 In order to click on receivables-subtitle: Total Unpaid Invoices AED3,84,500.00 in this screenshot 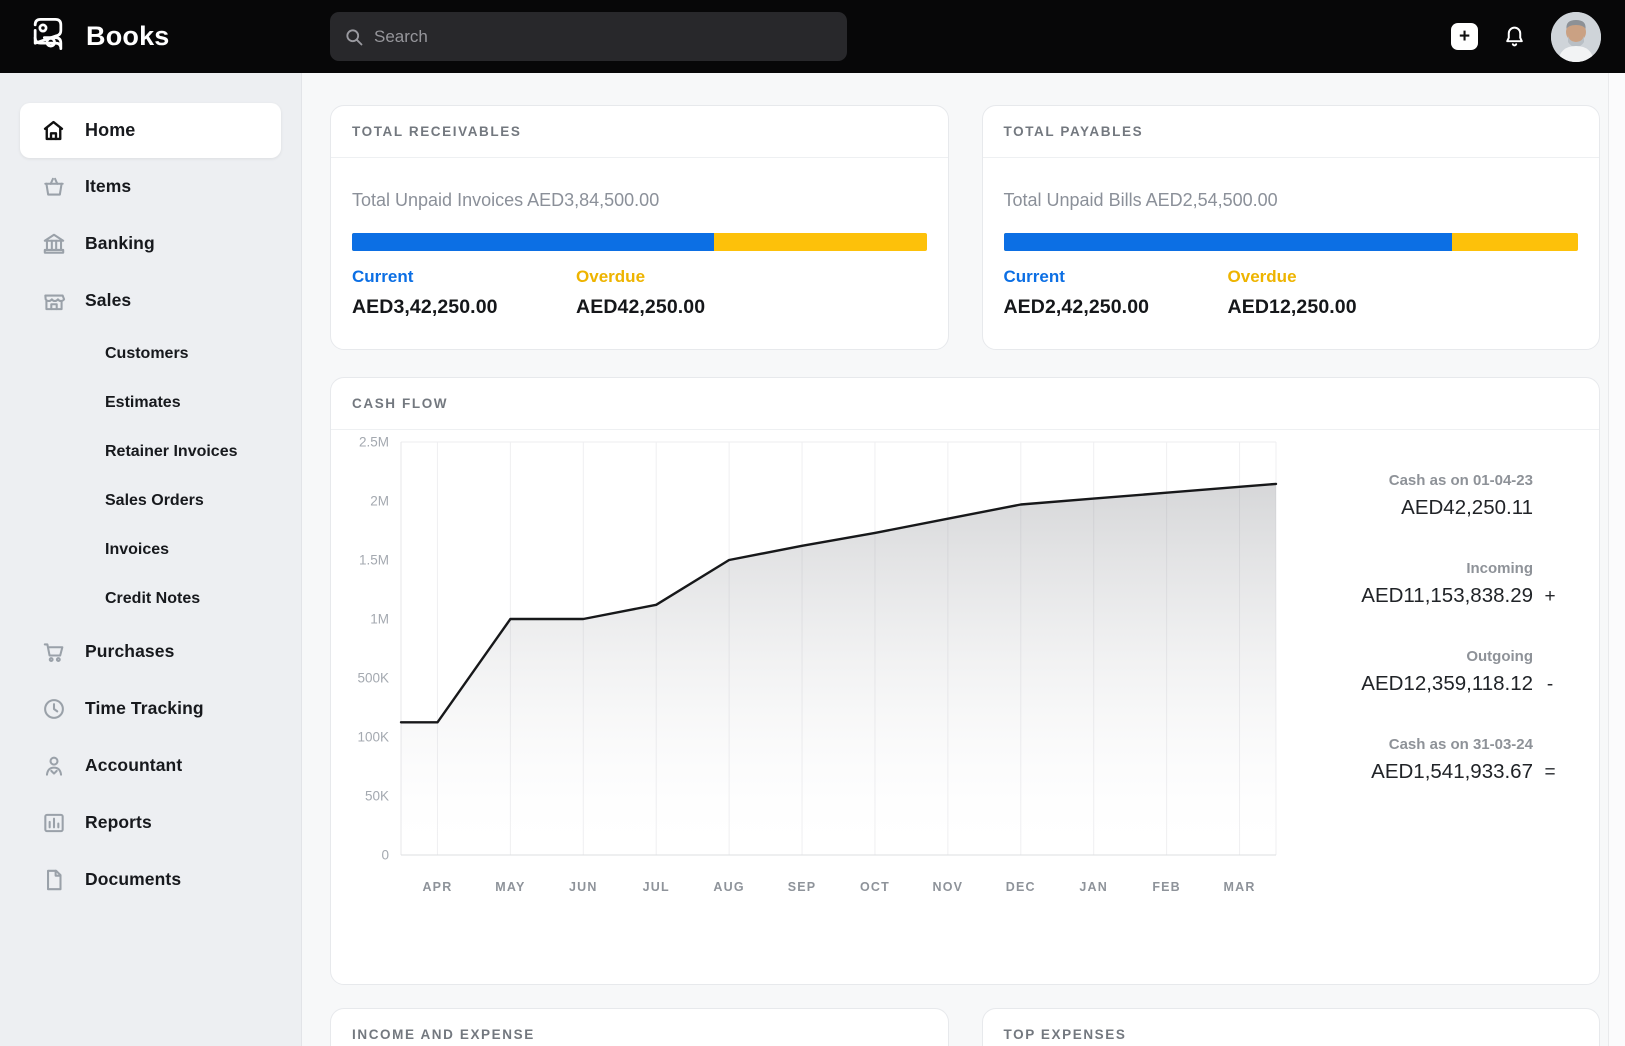, I will do `click(506, 200)`.